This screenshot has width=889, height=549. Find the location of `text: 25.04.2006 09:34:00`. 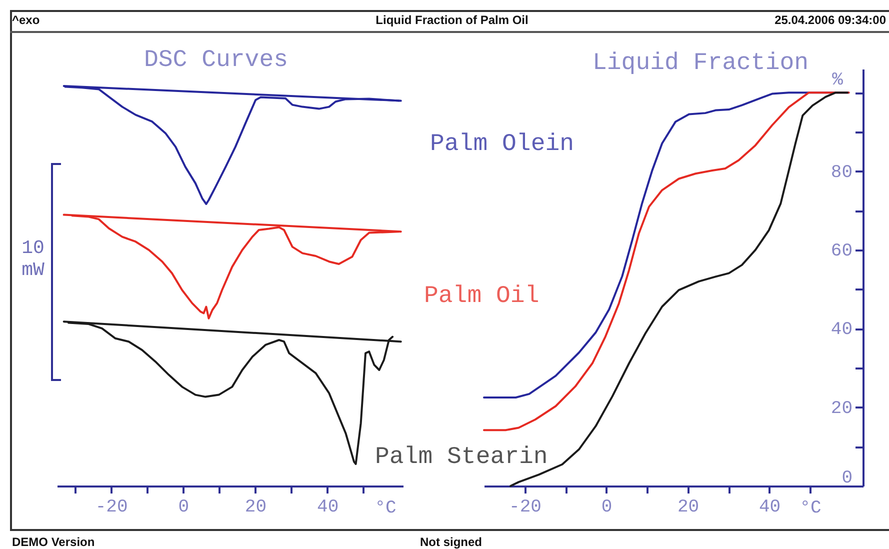

text: 25.04.2006 09:34:00 is located at coordinates (830, 20).